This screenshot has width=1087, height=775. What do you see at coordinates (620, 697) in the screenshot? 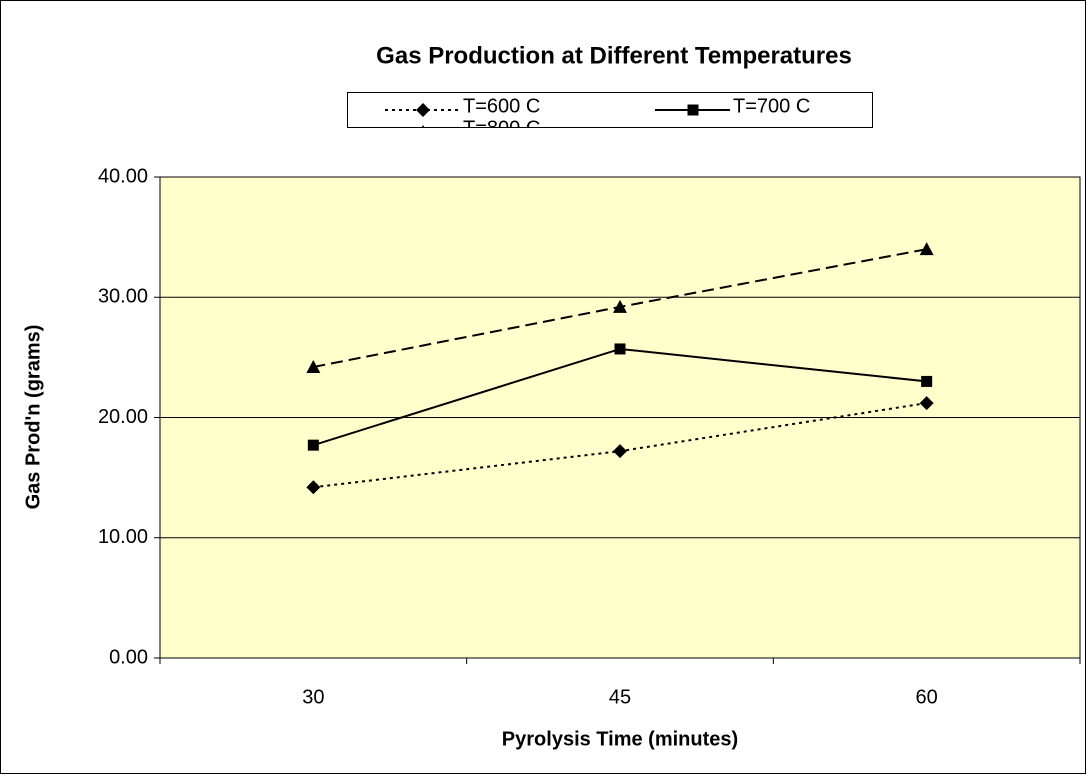
I see `x-tick-label: 45` at bounding box center [620, 697].